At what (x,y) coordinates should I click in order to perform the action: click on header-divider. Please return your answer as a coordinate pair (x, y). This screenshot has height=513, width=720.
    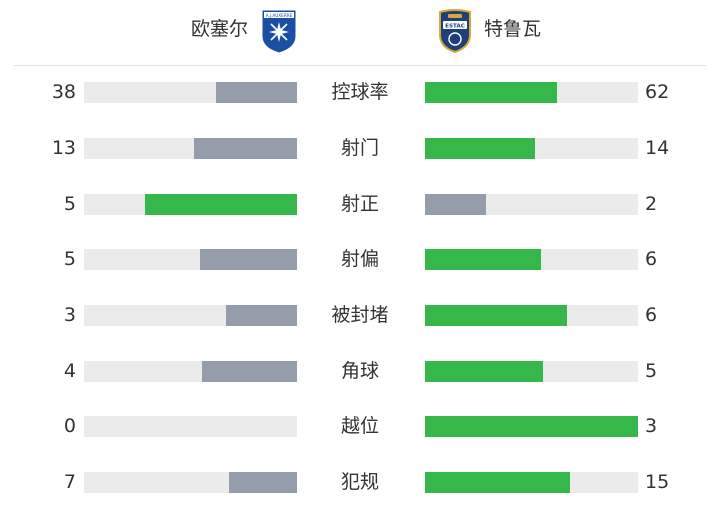
    Looking at the image, I should click on (360, 65).